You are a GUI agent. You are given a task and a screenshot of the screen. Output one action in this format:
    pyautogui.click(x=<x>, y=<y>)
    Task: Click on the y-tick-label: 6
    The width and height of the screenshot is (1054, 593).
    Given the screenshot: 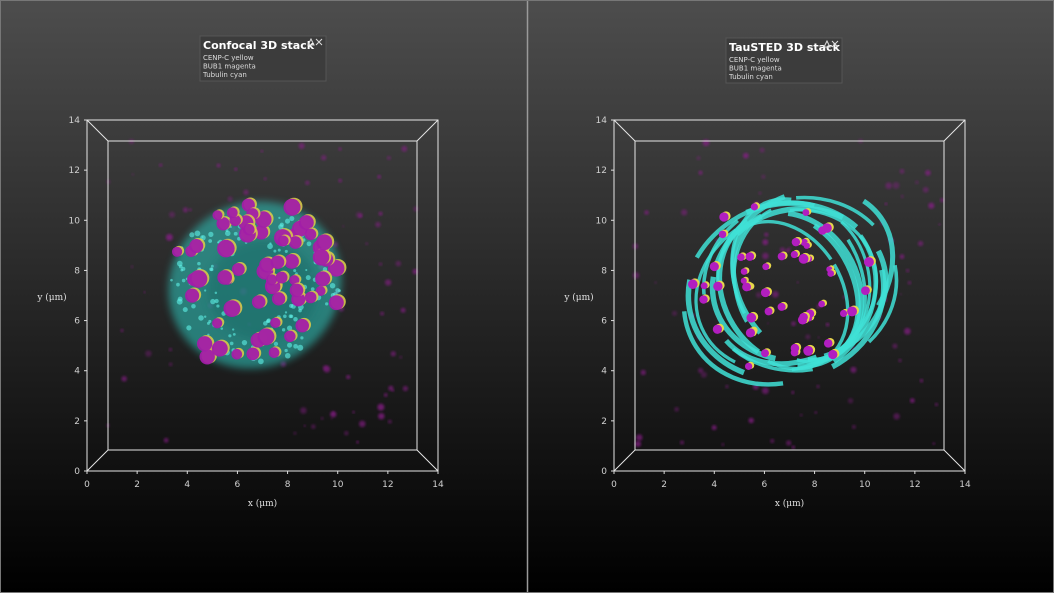 What is the action you would take?
    pyautogui.click(x=77, y=322)
    